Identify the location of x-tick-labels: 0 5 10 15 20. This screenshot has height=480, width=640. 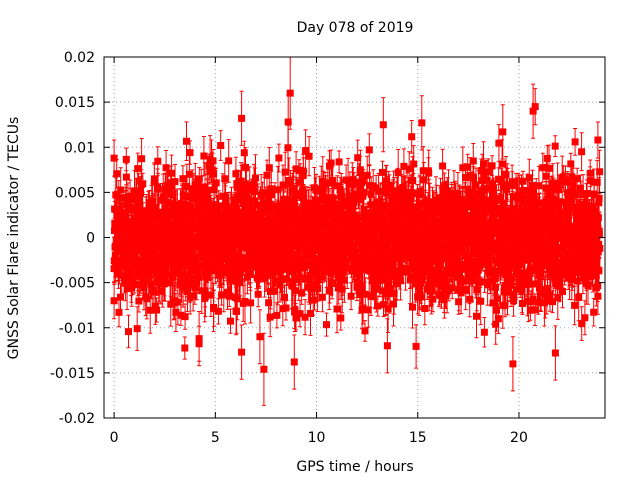
(319, 438).